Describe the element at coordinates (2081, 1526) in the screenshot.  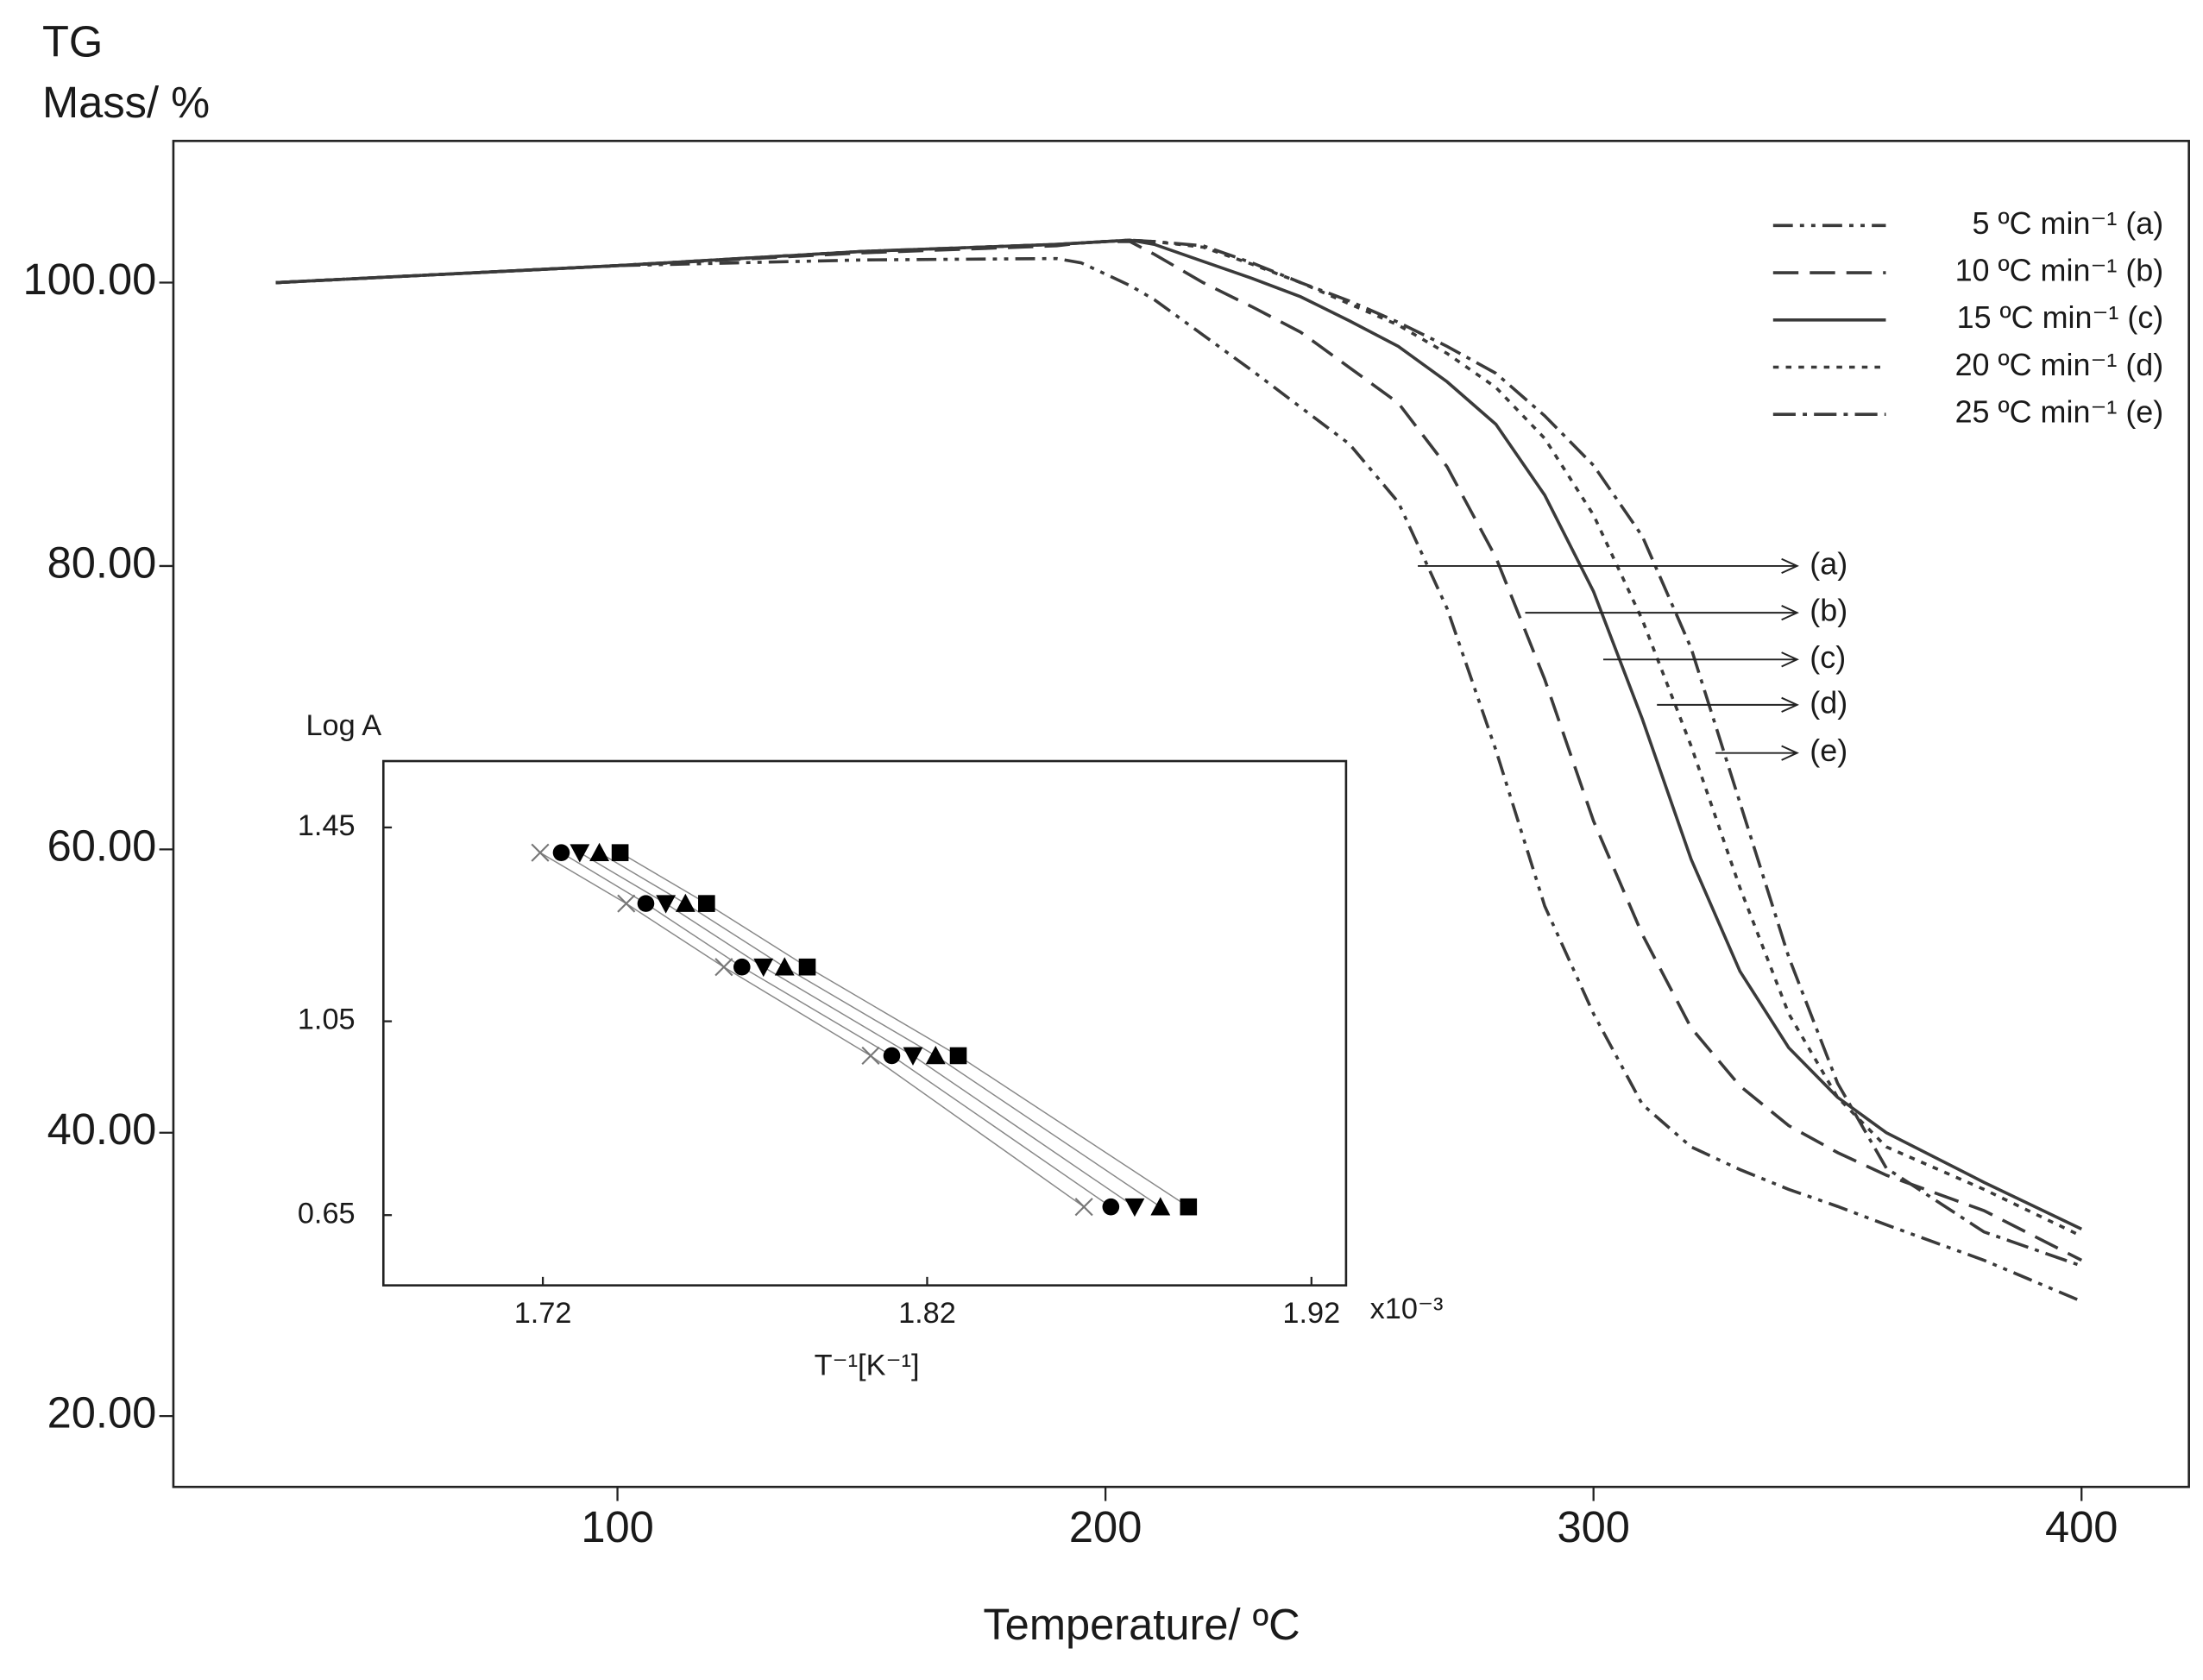
I see `x-tick-label: 400` at that location.